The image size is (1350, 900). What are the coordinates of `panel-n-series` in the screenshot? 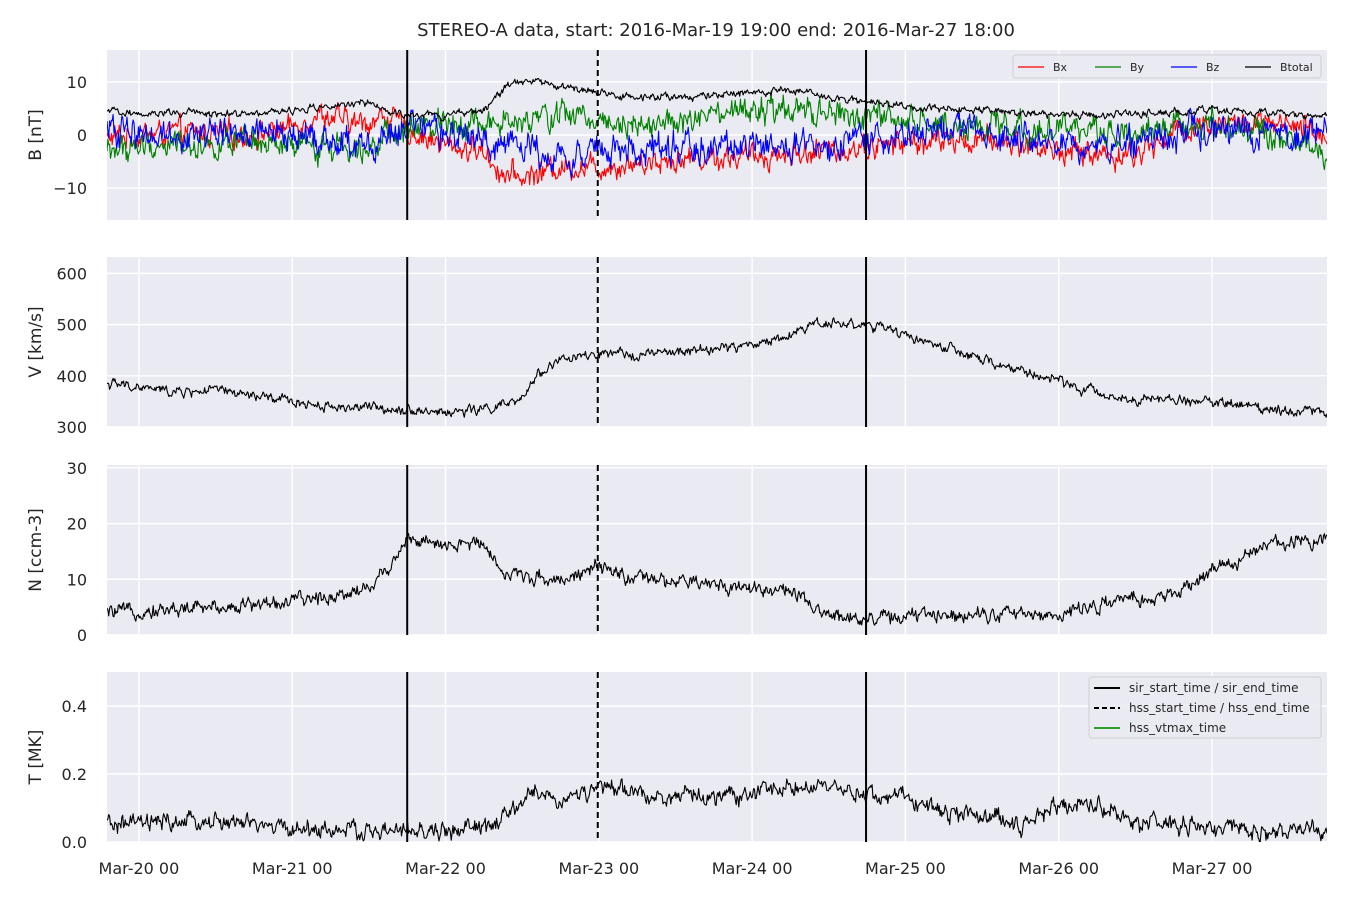 It's located at (717, 579).